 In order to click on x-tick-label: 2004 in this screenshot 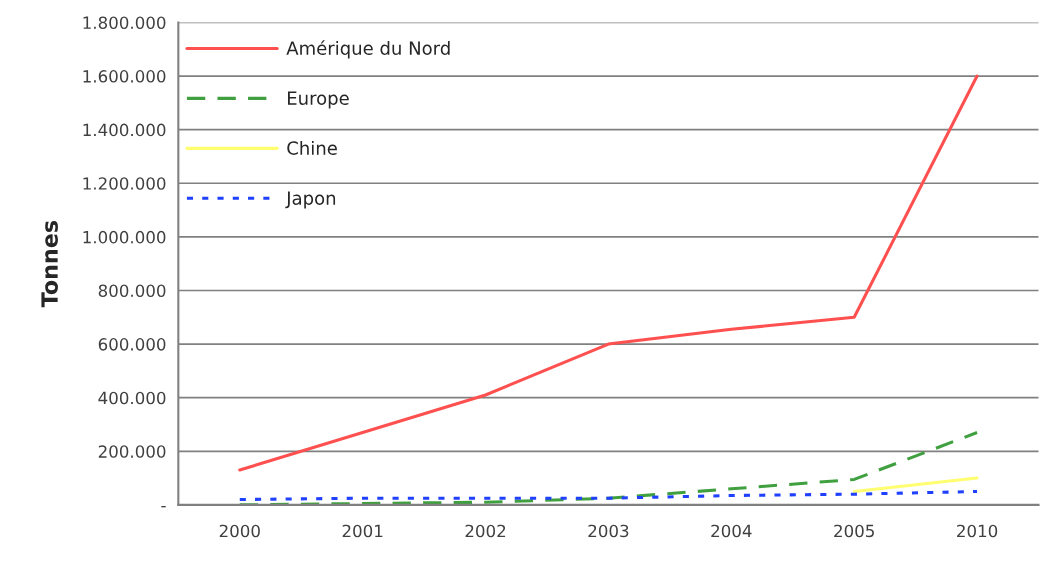, I will do `click(731, 531)`.